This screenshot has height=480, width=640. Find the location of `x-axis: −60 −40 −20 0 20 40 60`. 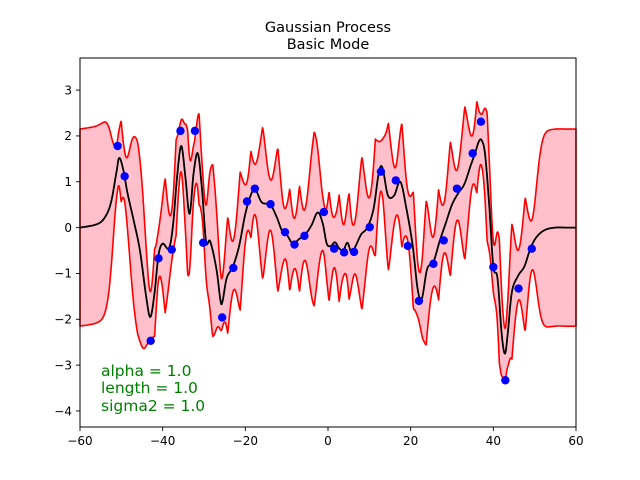

x-axis: −60 −40 −20 0 20 40 60 is located at coordinates (325, 437).